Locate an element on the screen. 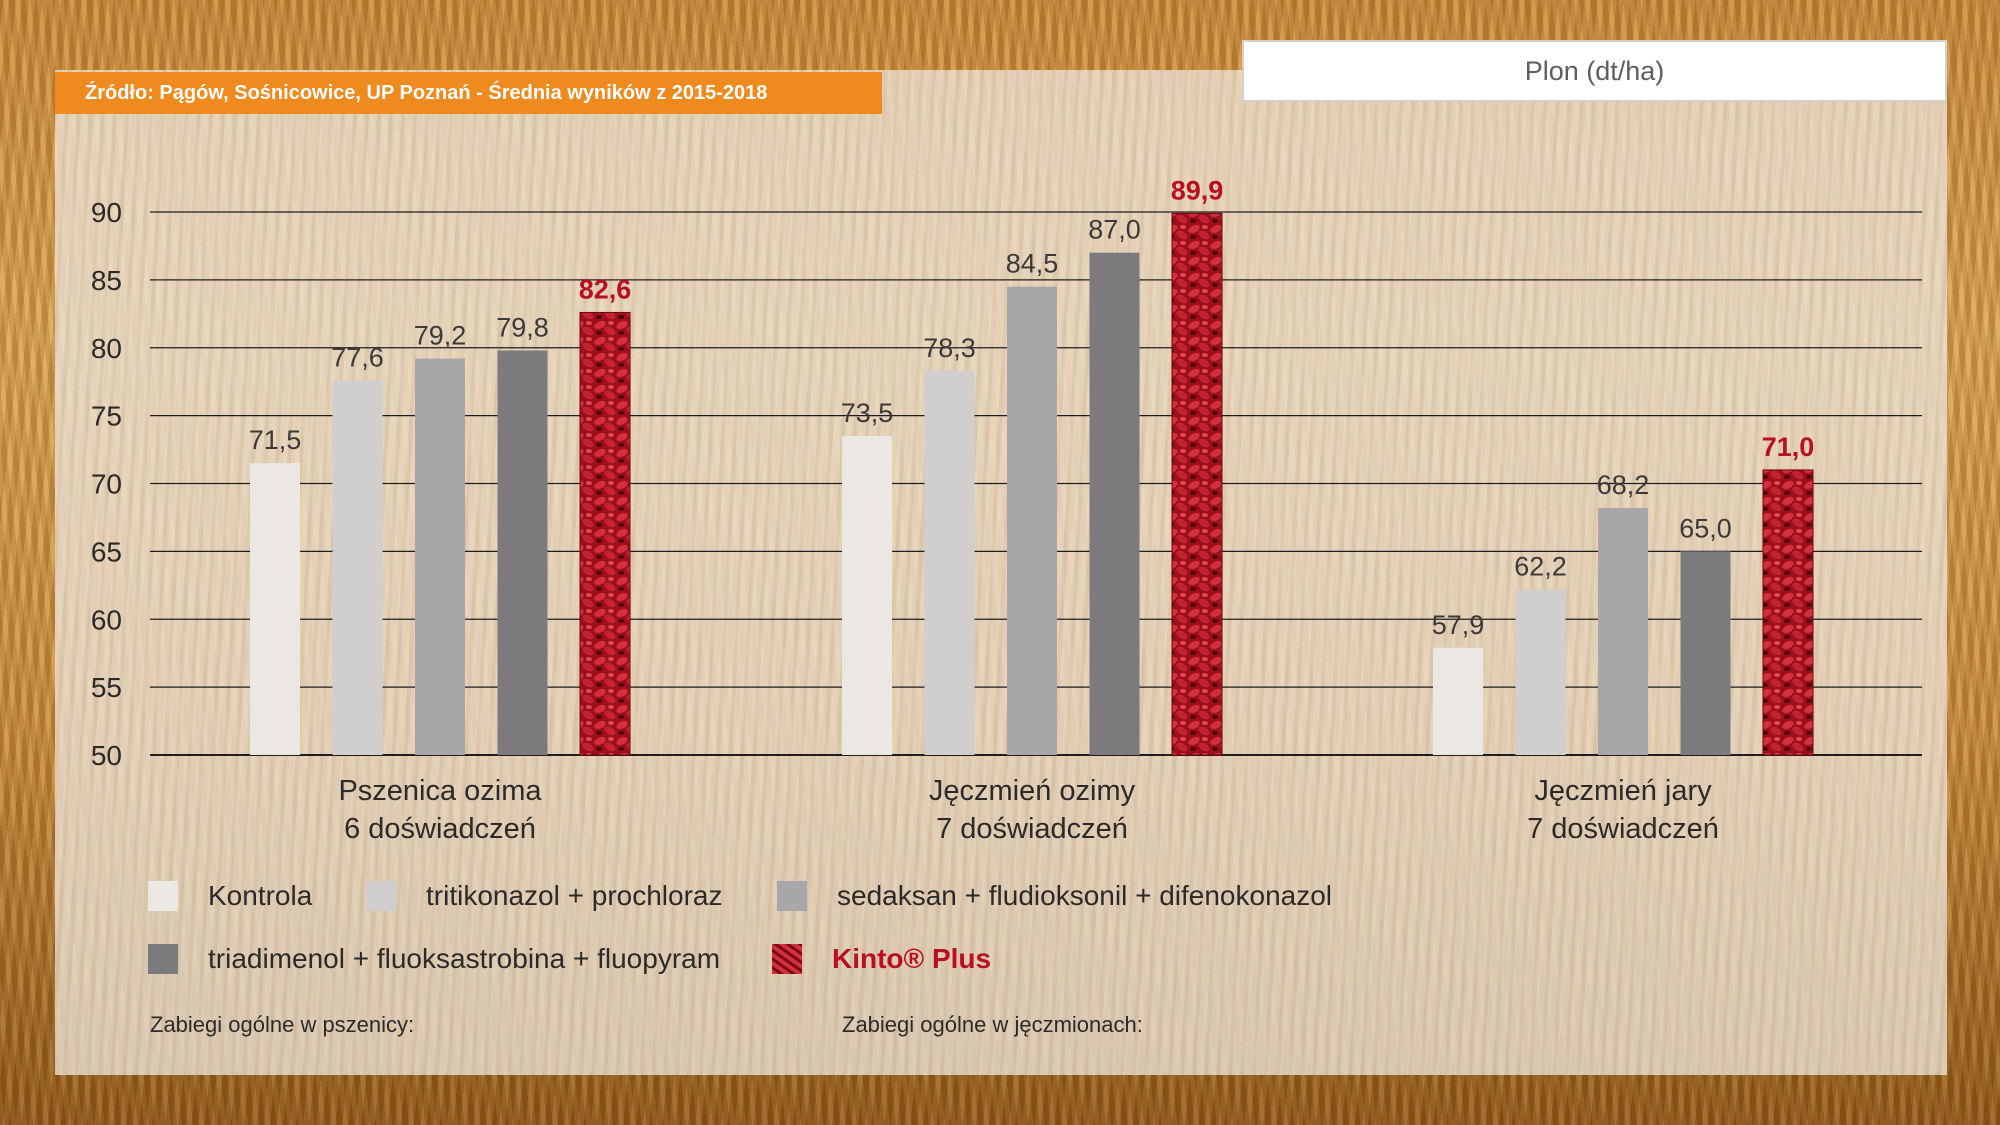 The height and width of the screenshot is (1125, 2000). data-label: 79,8 is located at coordinates (522, 327).